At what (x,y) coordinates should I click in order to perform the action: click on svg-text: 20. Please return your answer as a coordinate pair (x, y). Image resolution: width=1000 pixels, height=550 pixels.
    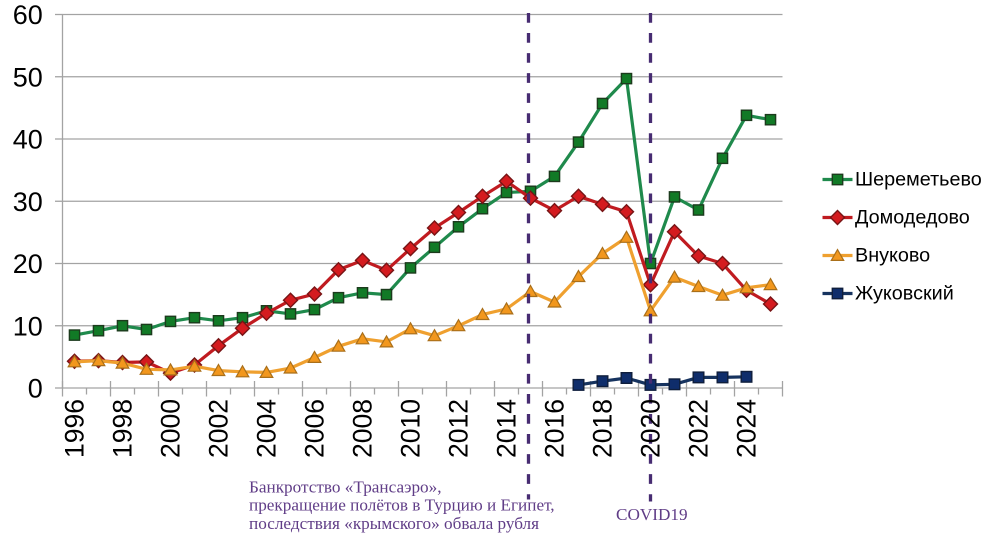
    Looking at the image, I should click on (28, 264).